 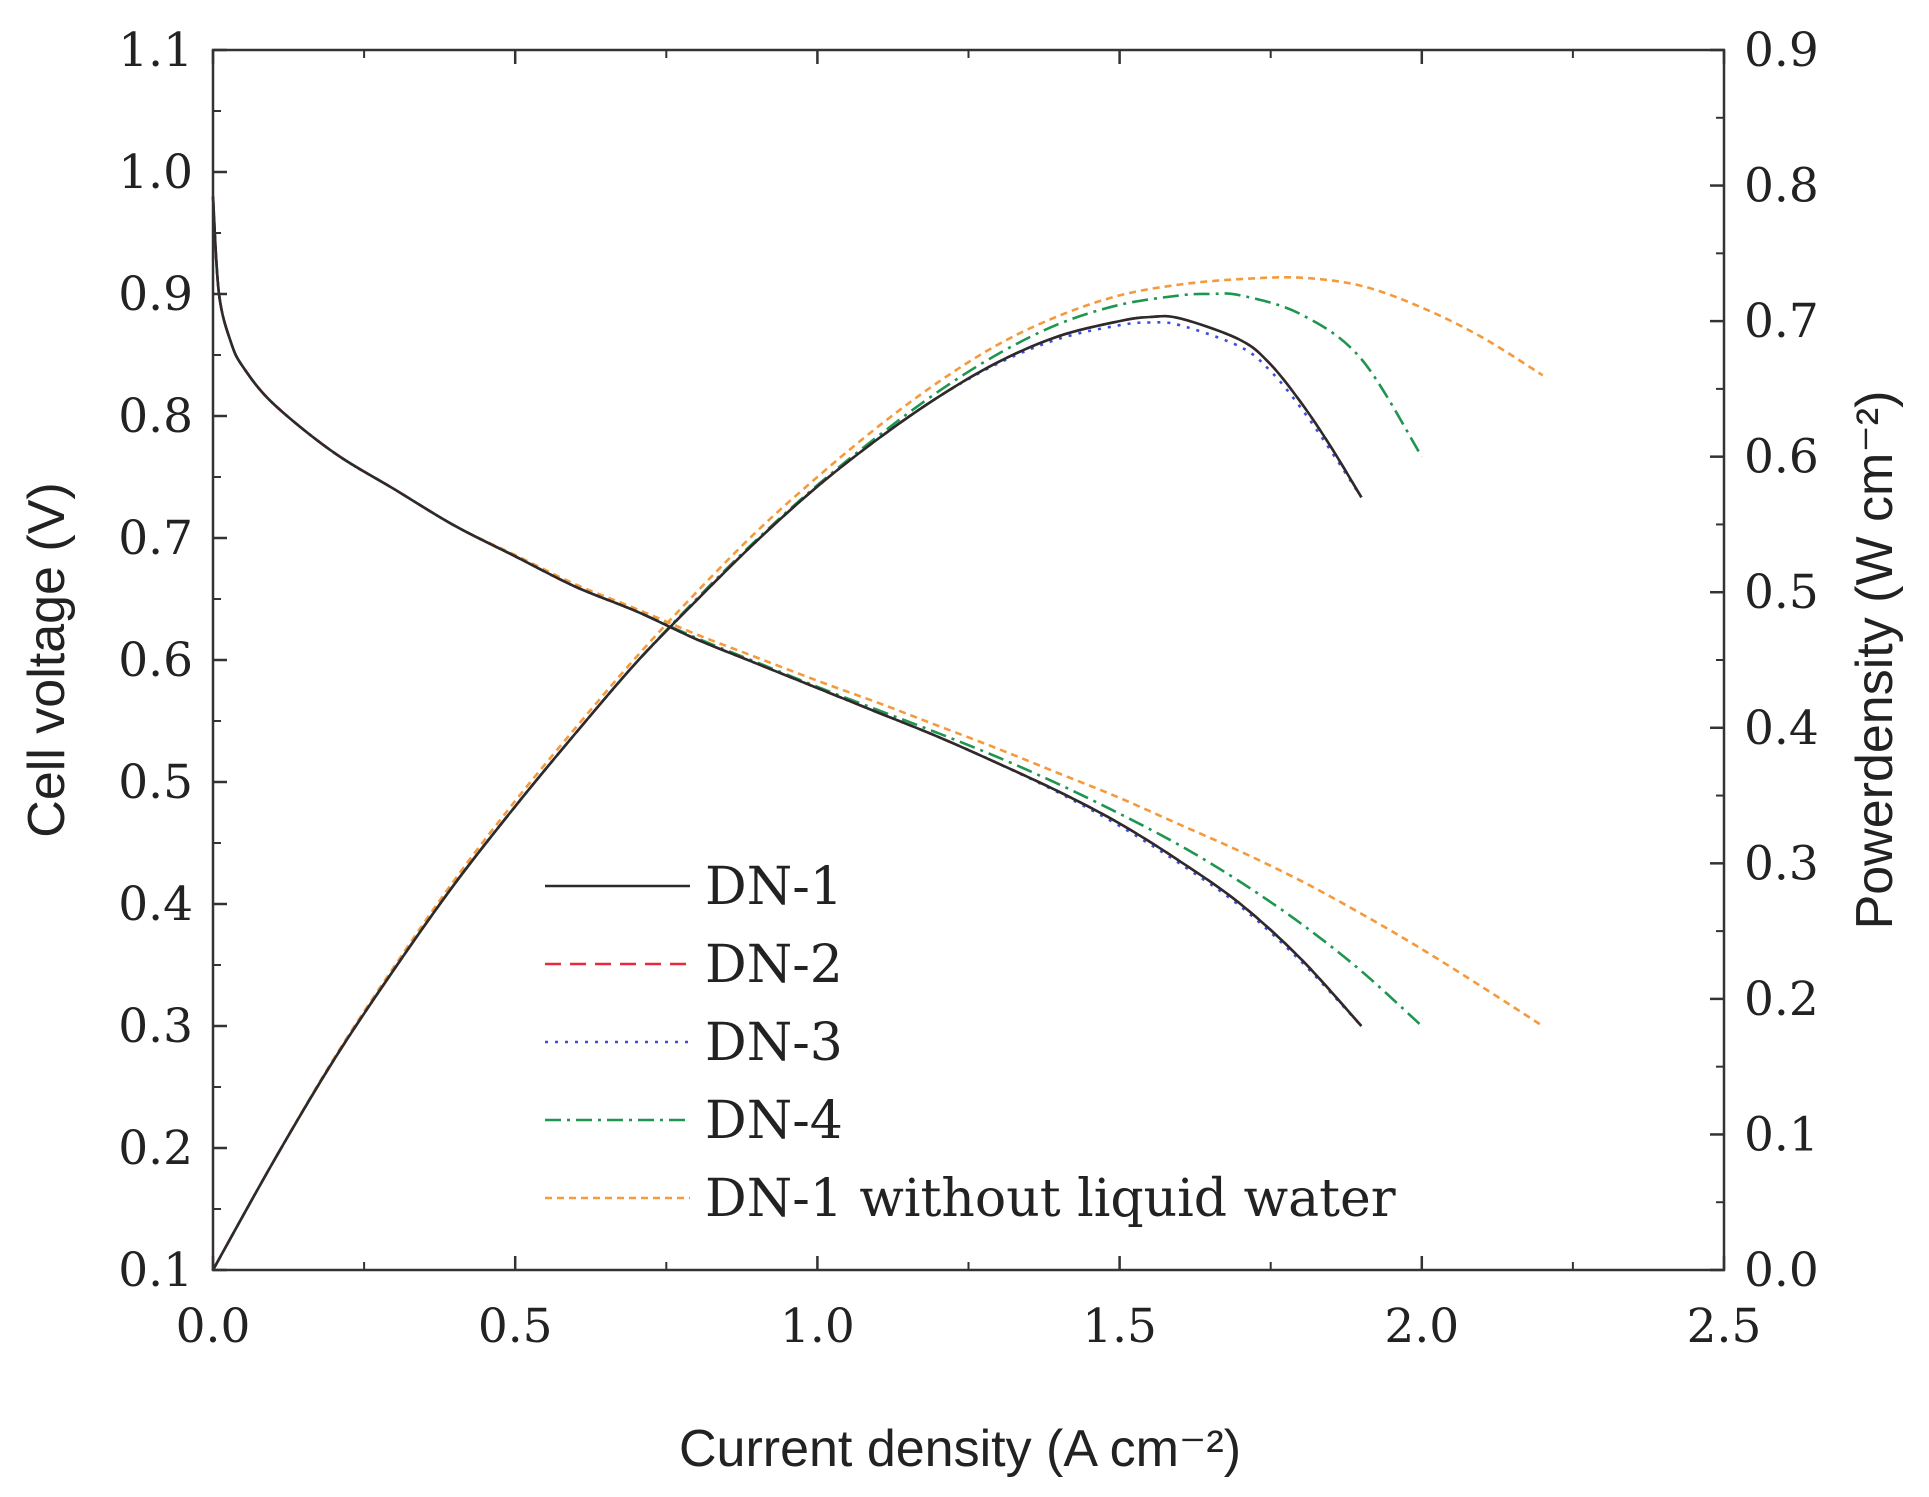 What do you see at coordinates (155, 538) in the screenshot?
I see `y-left-tick-label: 0.7` at bounding box center [155, 538].